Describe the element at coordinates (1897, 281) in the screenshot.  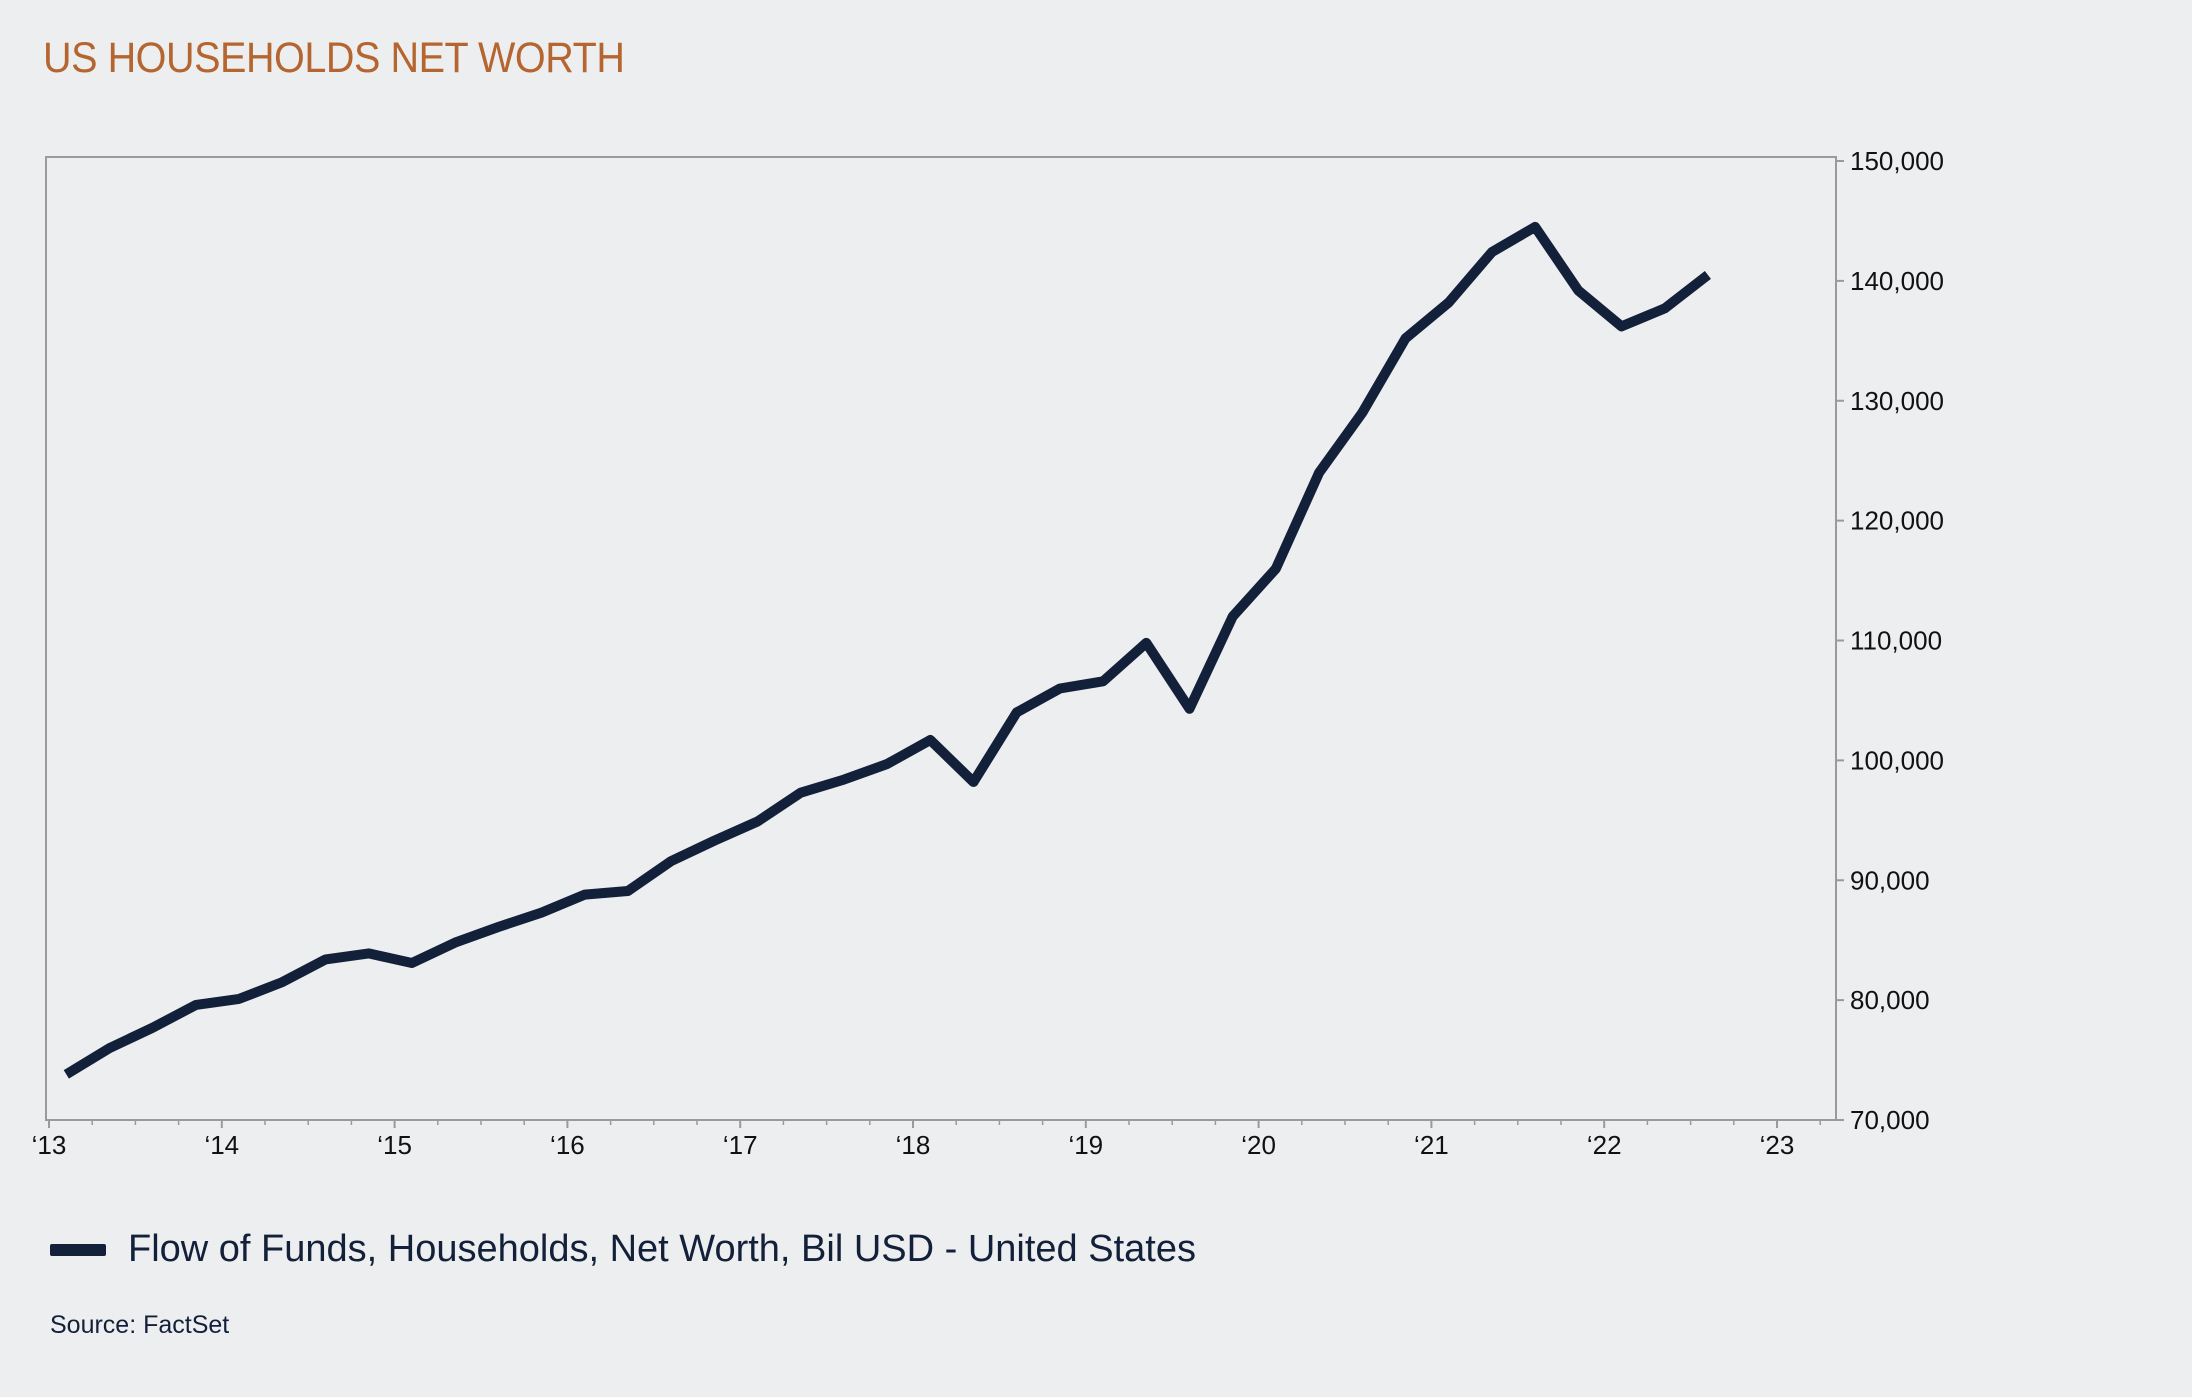
I see `y-tick-label: 140,000` at that location.